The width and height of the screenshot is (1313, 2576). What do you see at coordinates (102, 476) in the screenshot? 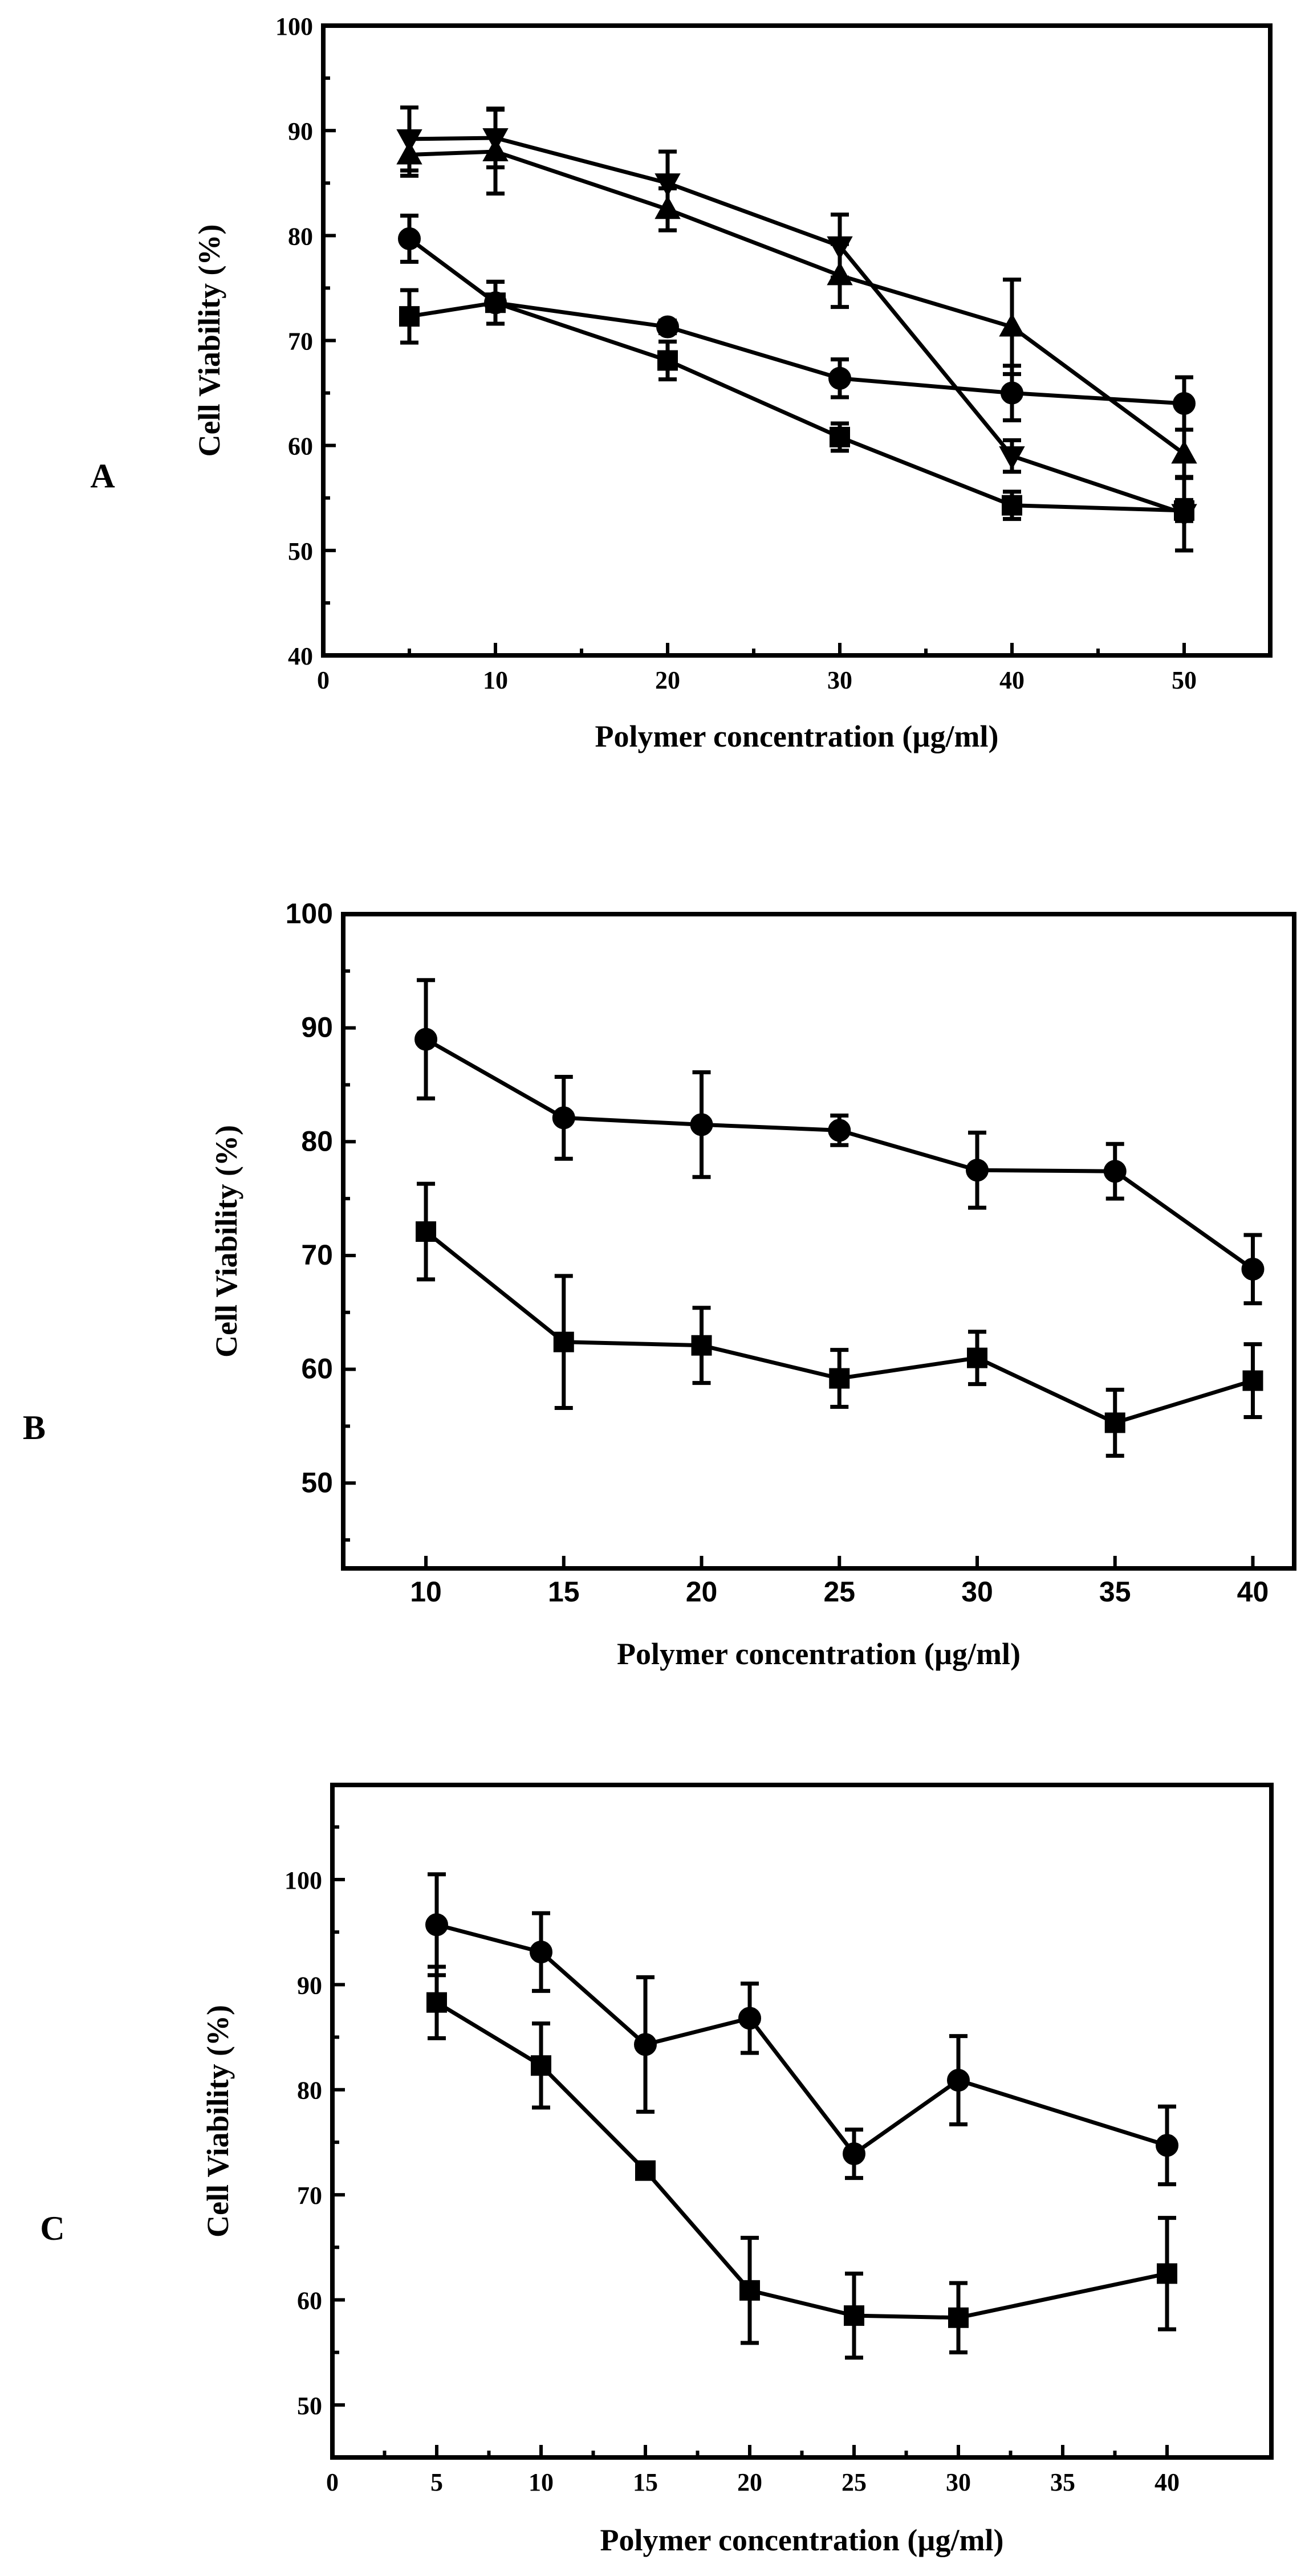
I see `panel-label-a: A` at bounding box center [102, 476].